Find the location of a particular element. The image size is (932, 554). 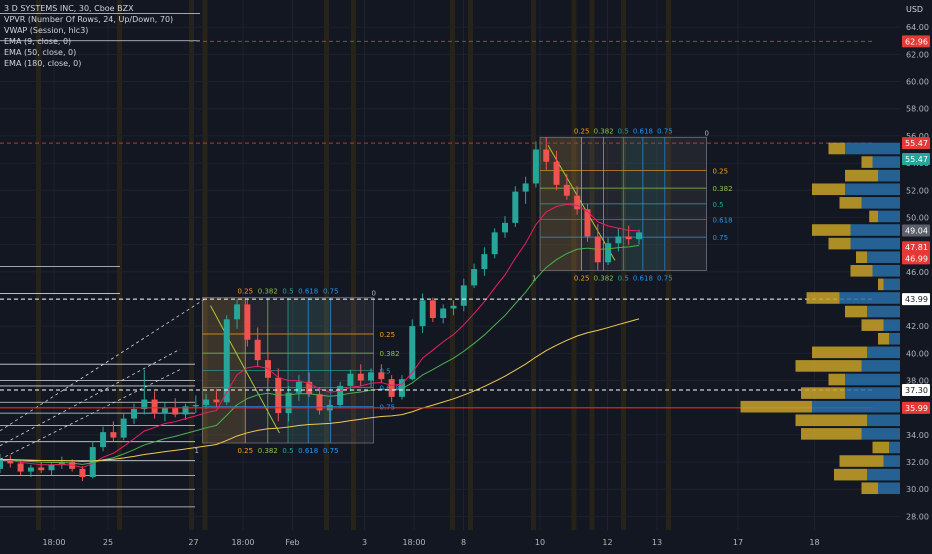

y-tick-label: 46.00 is located at coordinates (917, 272).